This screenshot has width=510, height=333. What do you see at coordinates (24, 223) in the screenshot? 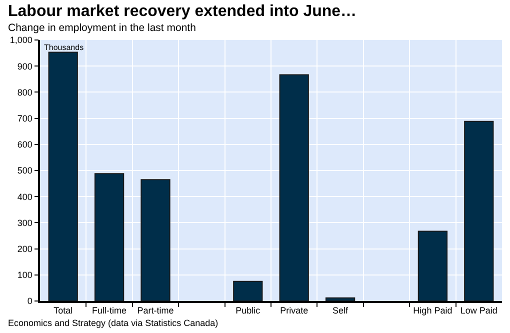
I see `y-tick-label: 300` at bounding box center [24, 223].